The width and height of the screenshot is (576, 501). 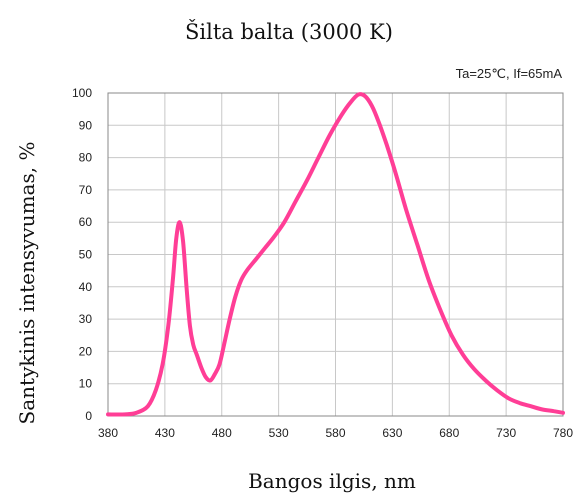 I want to click on x-tick-label: 780, so click(x=563, y=433).